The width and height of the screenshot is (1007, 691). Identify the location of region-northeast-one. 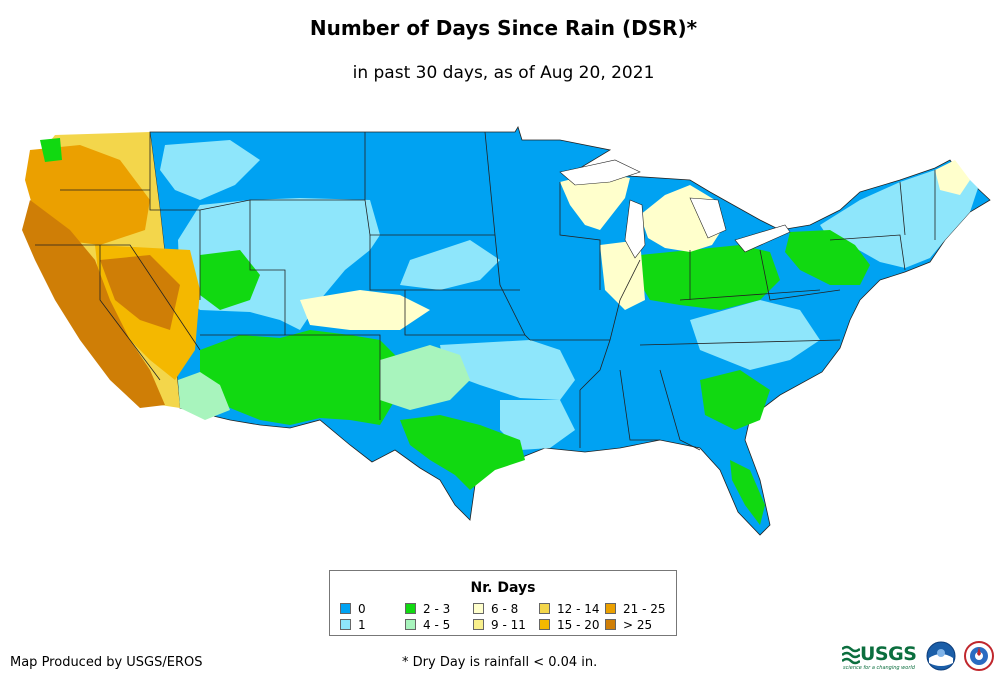
(899, 216).